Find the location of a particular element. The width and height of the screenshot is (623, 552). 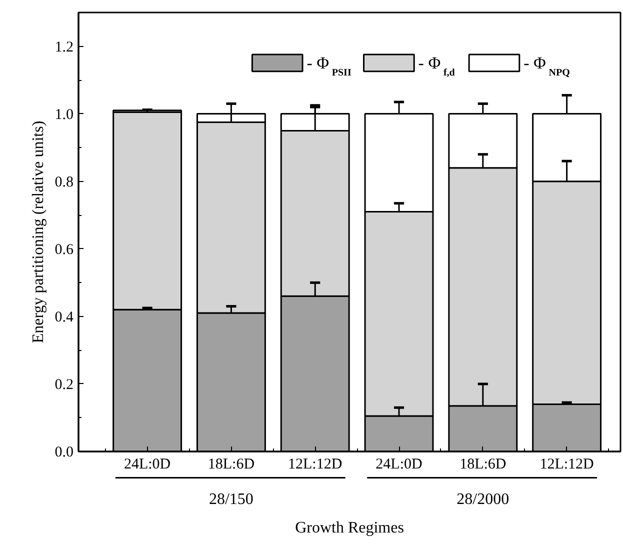

y-axis-title: Energy partitioning (relative units) is located at coordinates (38, 232).